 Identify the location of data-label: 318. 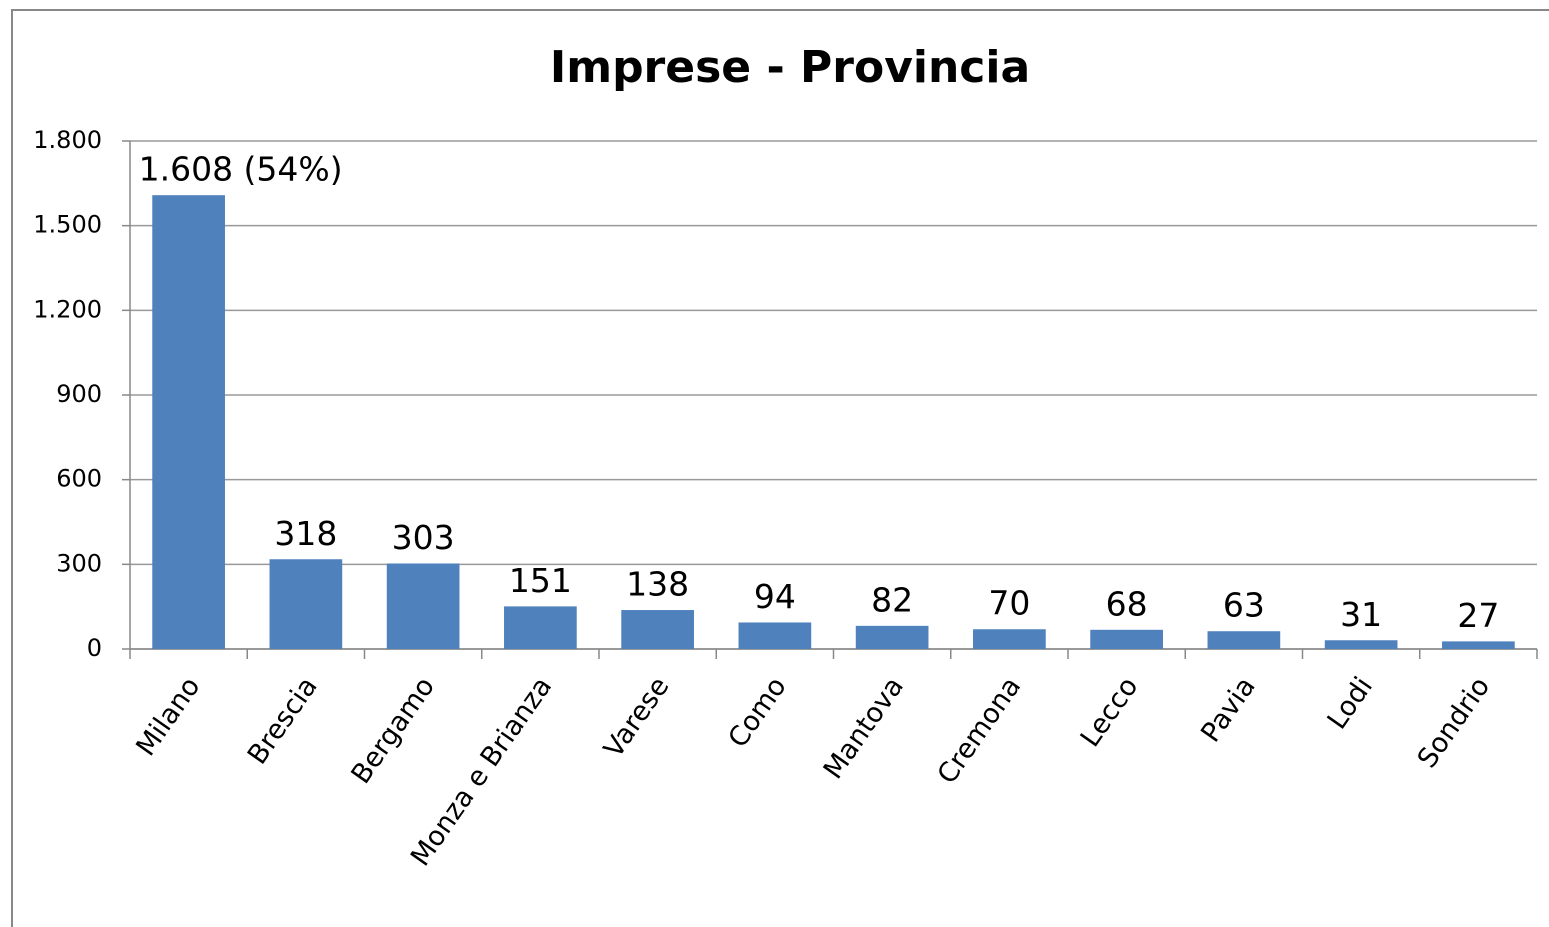
(305, 533).